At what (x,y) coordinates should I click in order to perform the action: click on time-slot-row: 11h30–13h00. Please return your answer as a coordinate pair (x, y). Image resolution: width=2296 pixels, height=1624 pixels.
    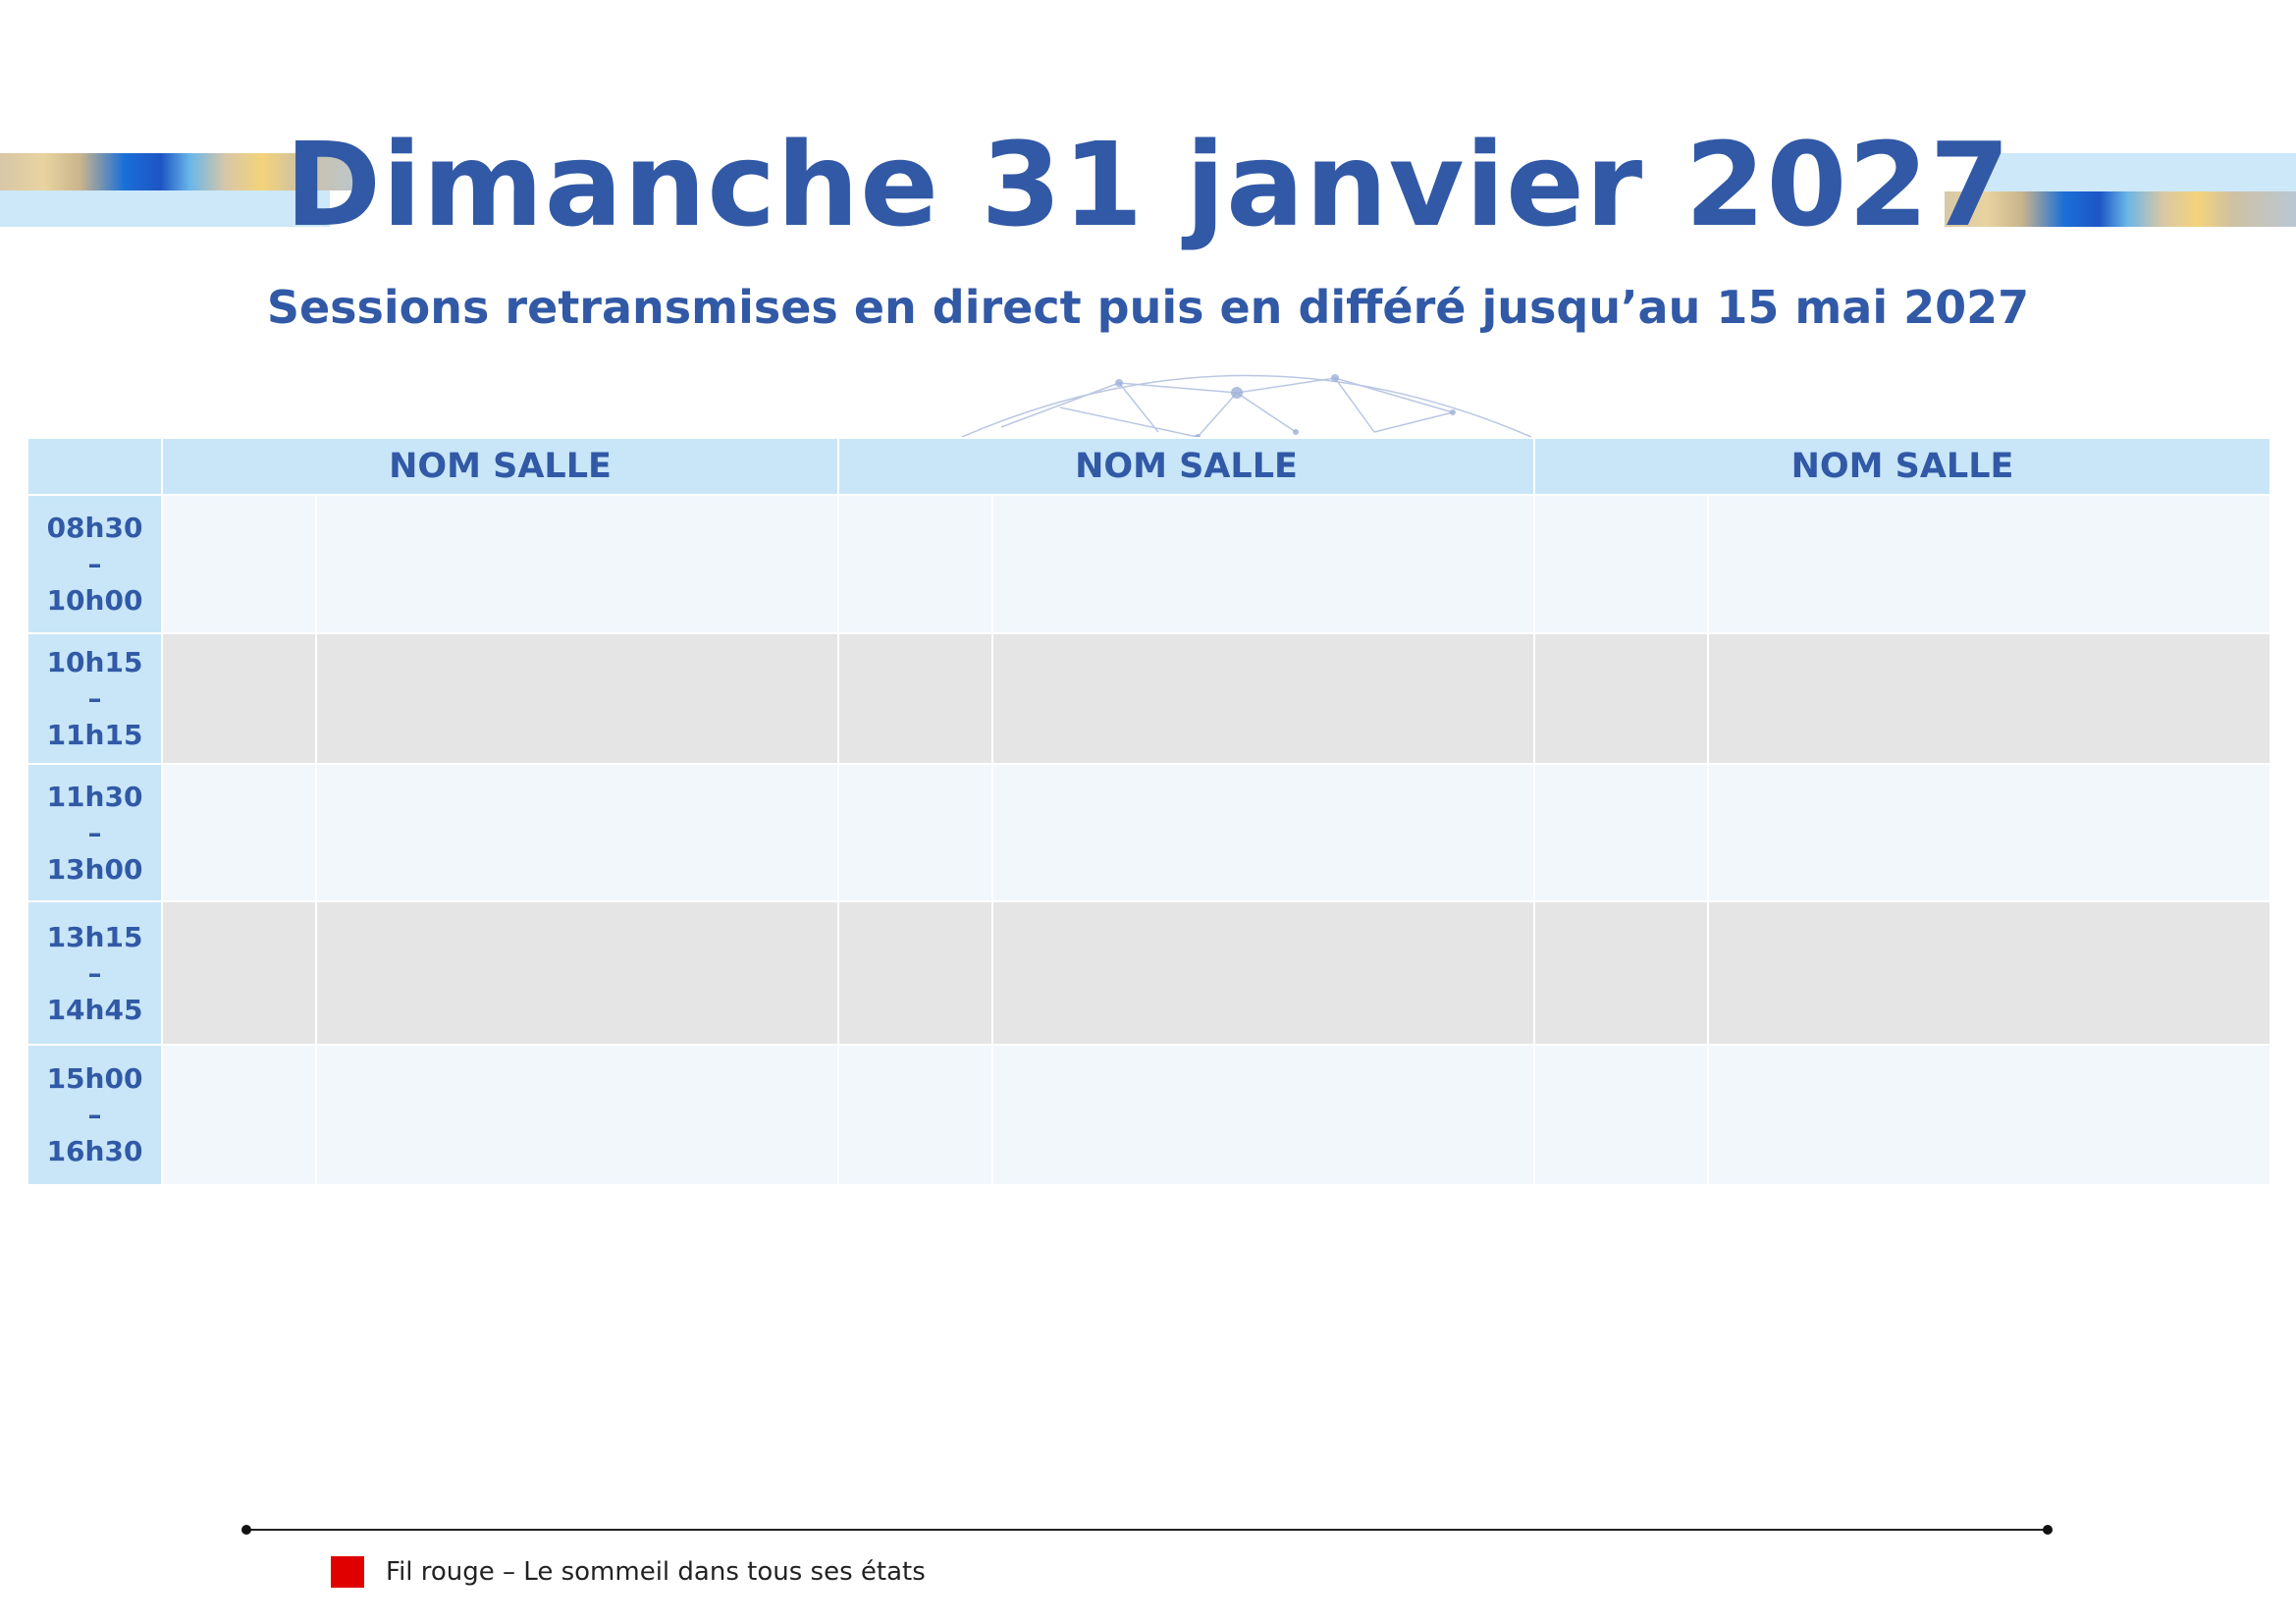
    Looking at the image, I should click on (1149, 832).